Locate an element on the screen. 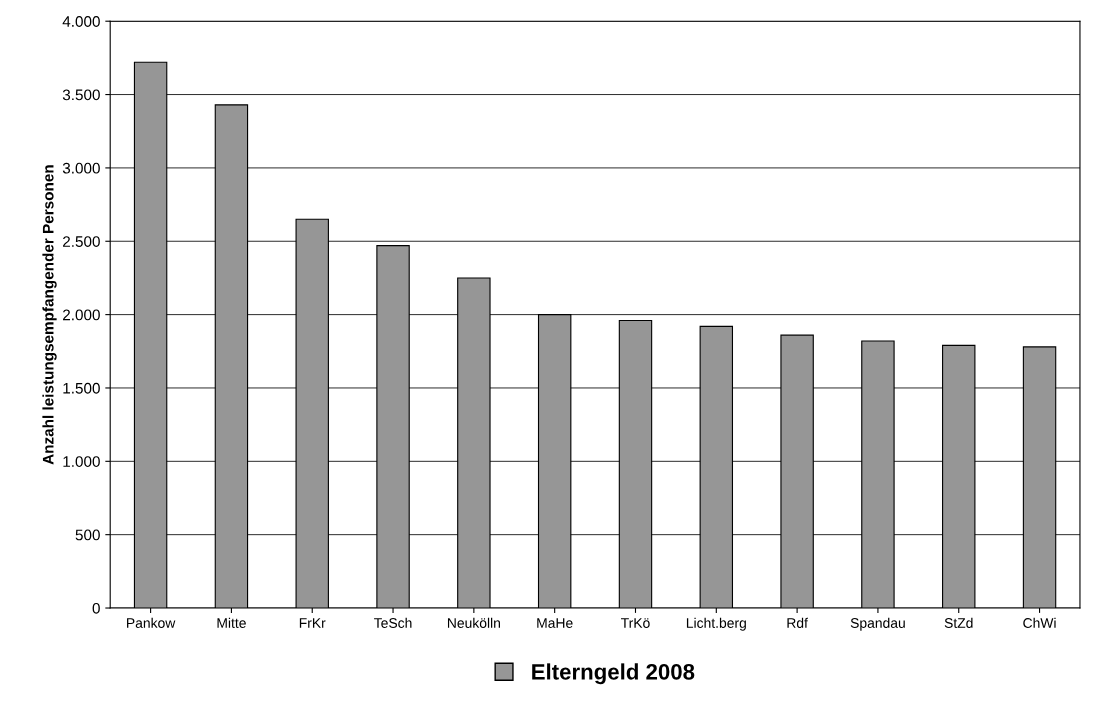 This screenshot has height=707, width=1102. x-tick-label: TeSch is located at coordinates (393, 622).